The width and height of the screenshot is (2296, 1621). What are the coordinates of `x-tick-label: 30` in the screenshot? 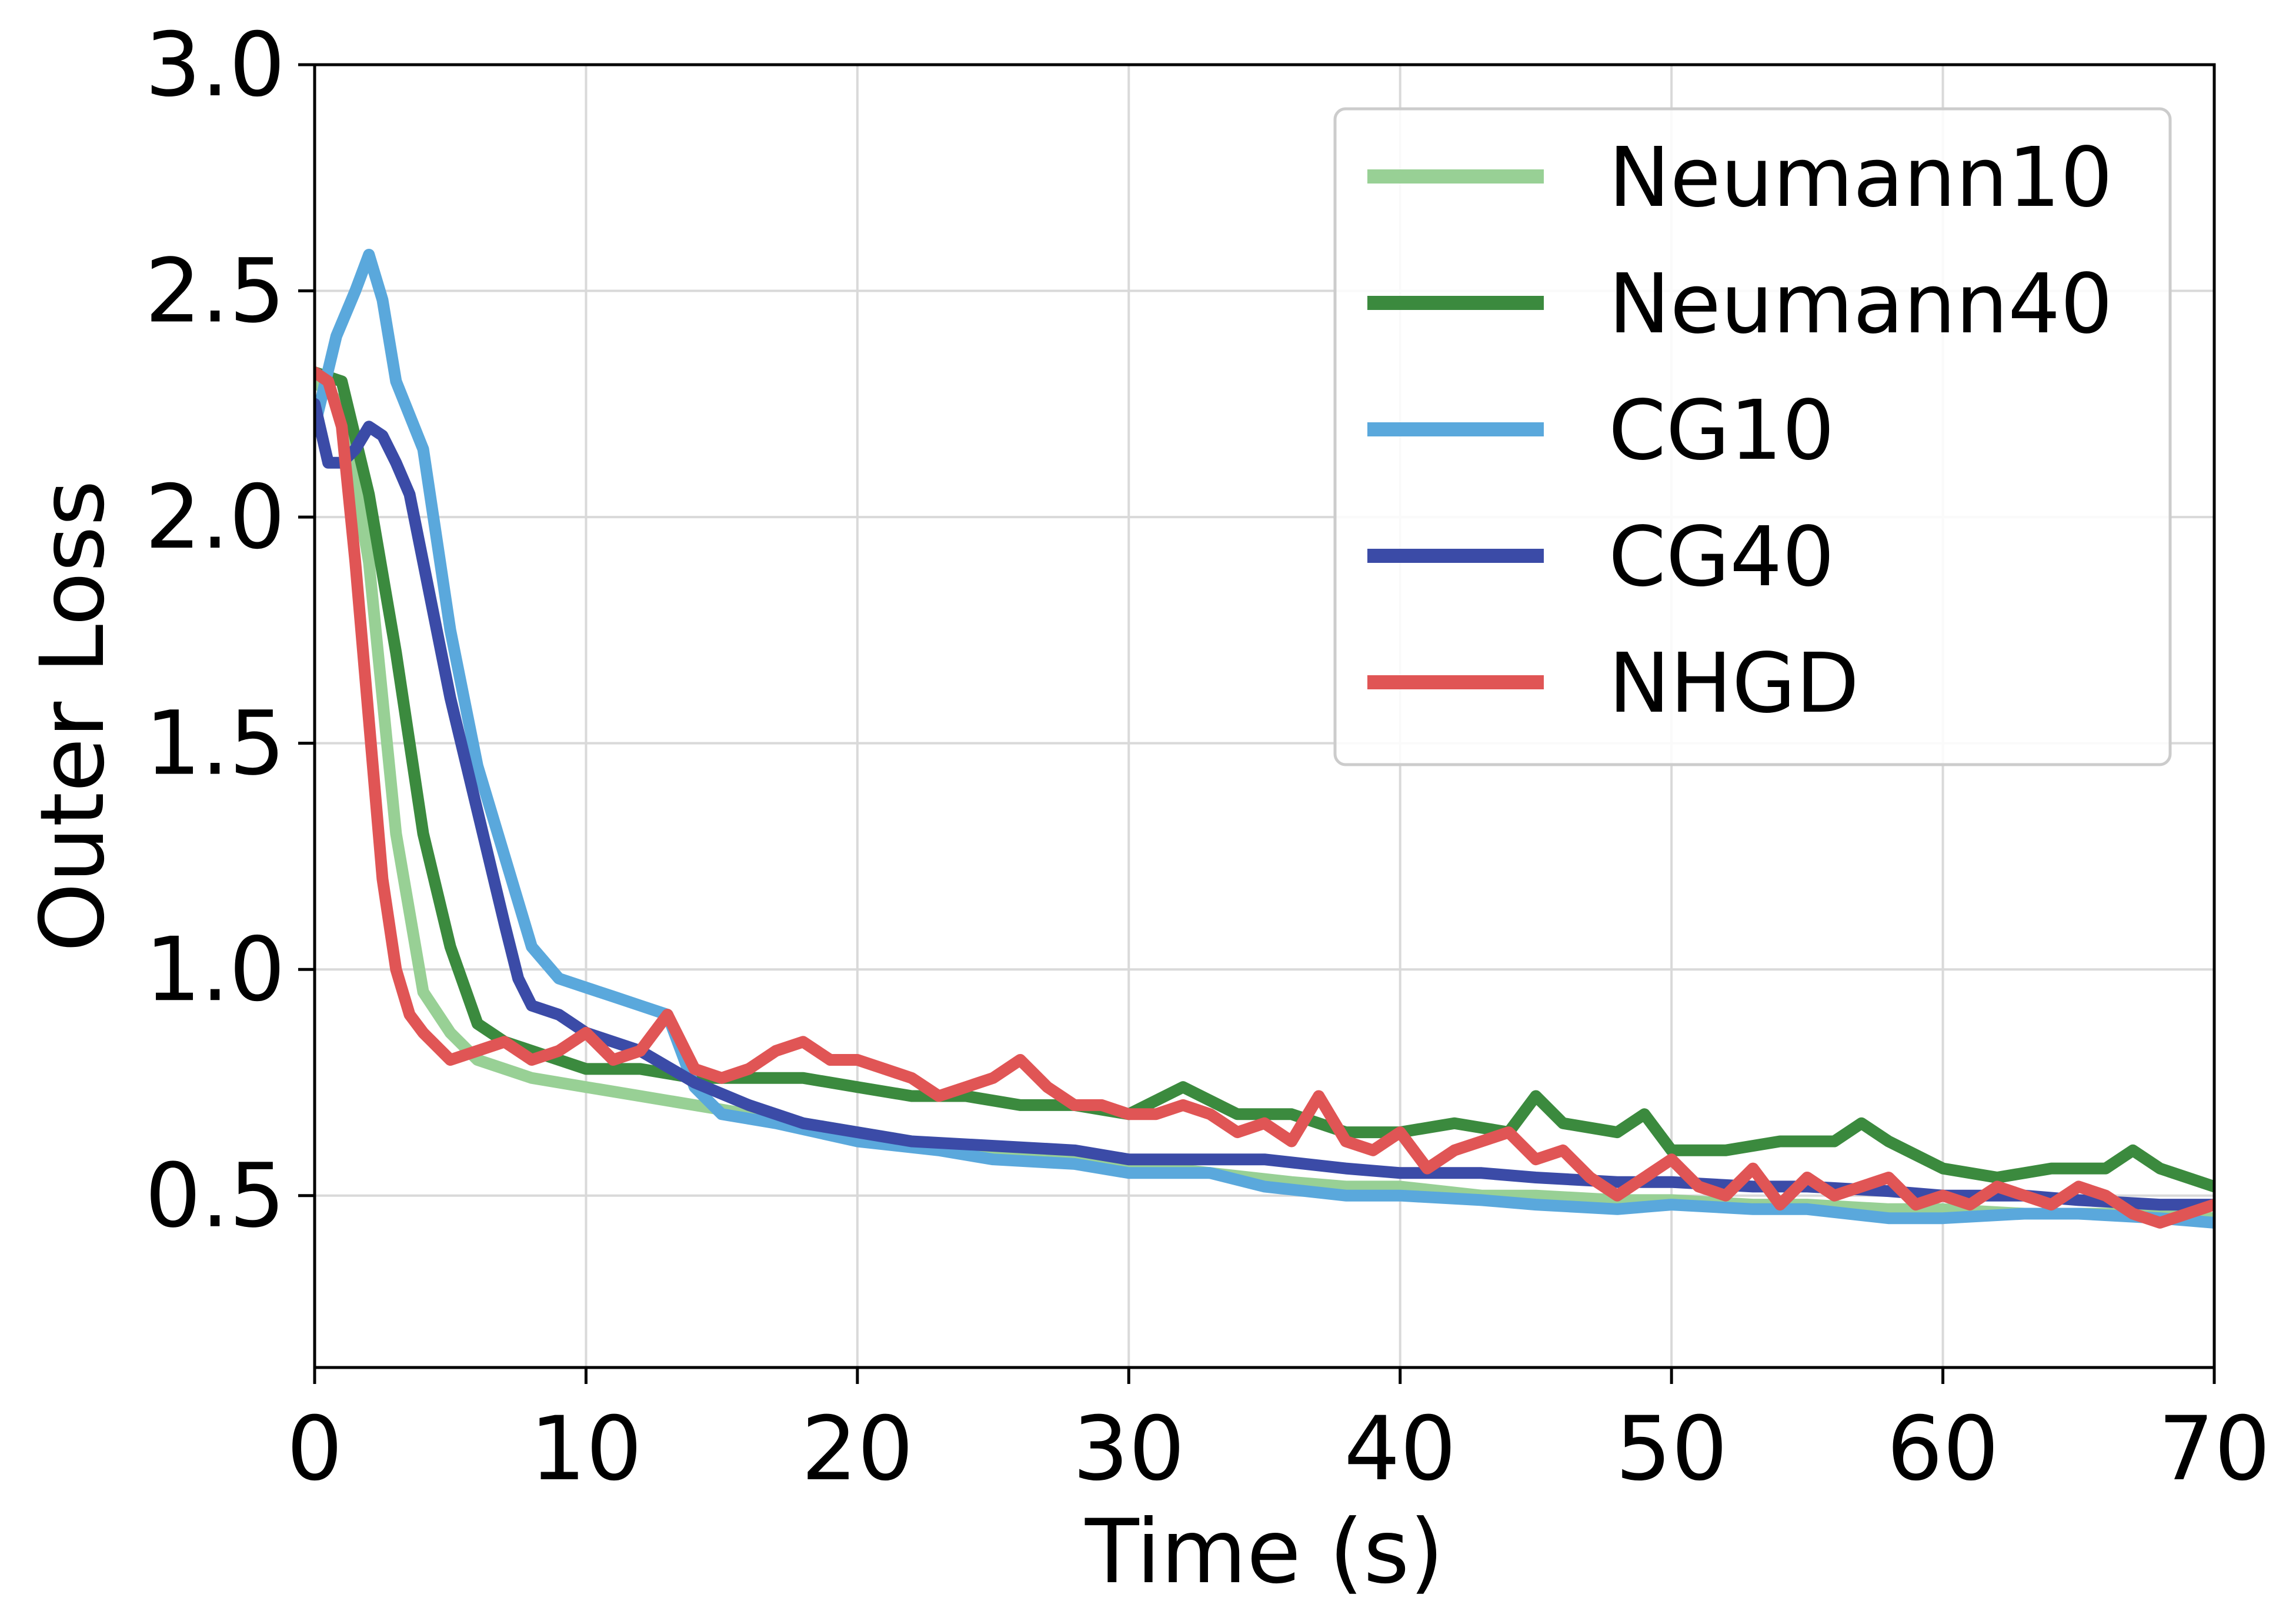 It's located at (1129, 1449).